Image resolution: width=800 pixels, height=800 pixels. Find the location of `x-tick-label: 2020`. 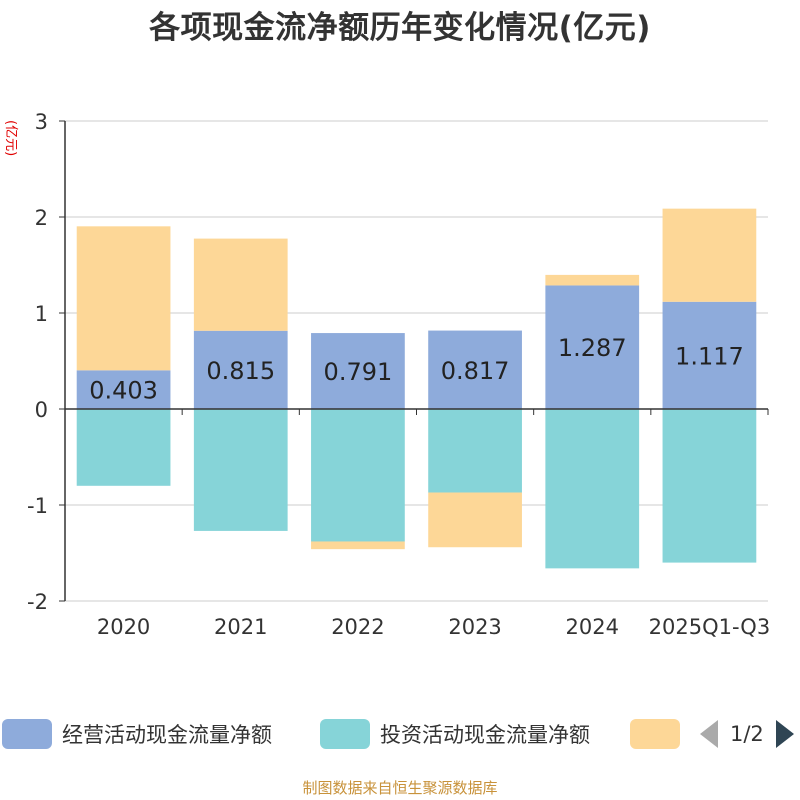

x-tick-label: 2020 is located at coordinates (123, 627).